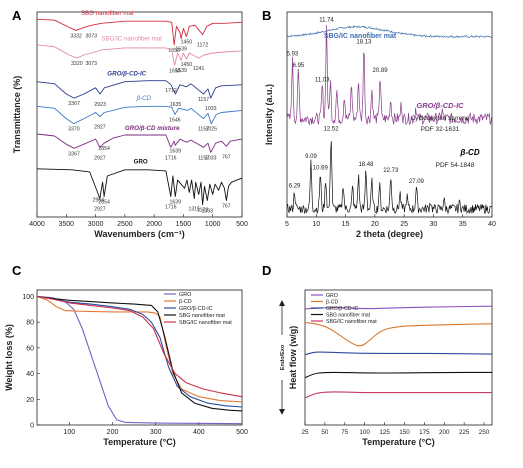  I want to click on peak-label: 11.74, so click(326, 21).